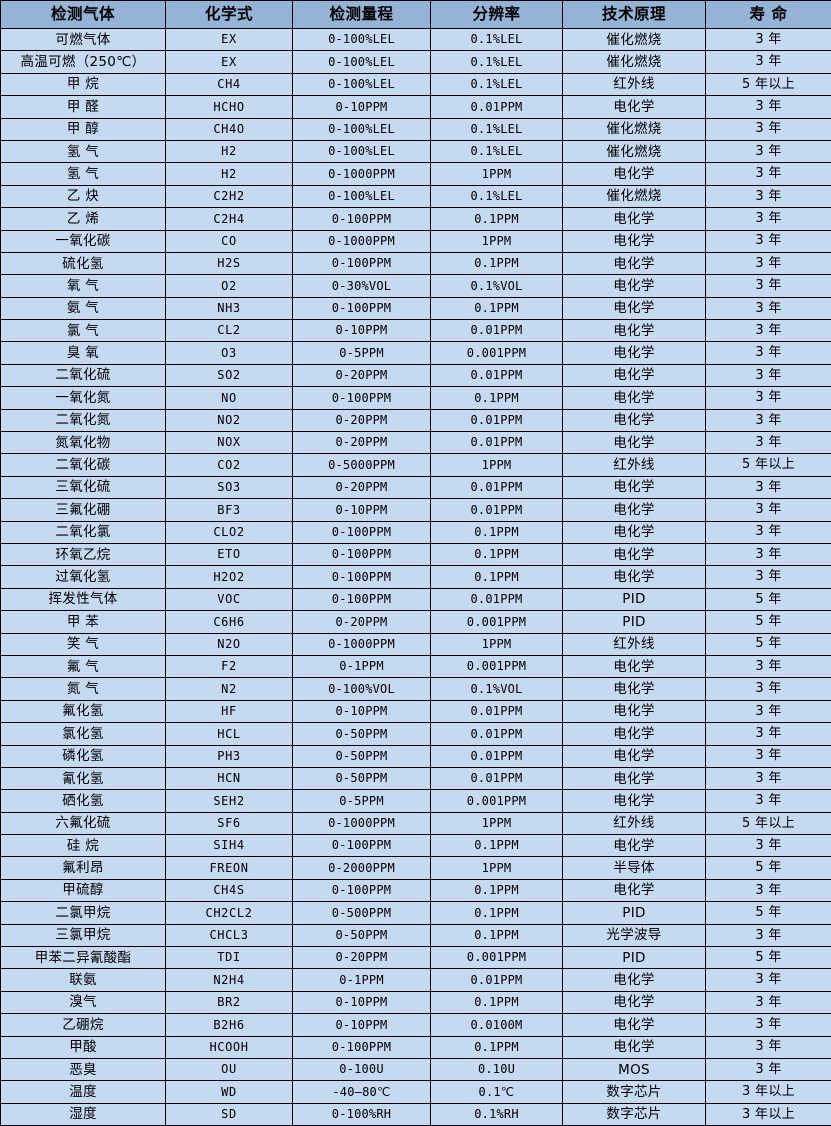 The image size is (831, 1126). I want to click on cell-form: OU, so click(229, 1069).